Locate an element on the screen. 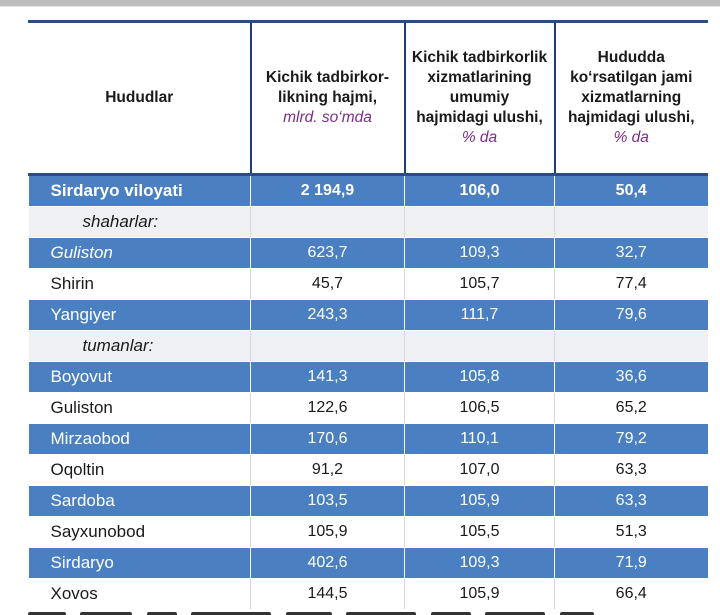 The height and width of the screenshot is (615, 720). header-volume-unit: mlrd. so‘mda is located at coordinates (327, 117).